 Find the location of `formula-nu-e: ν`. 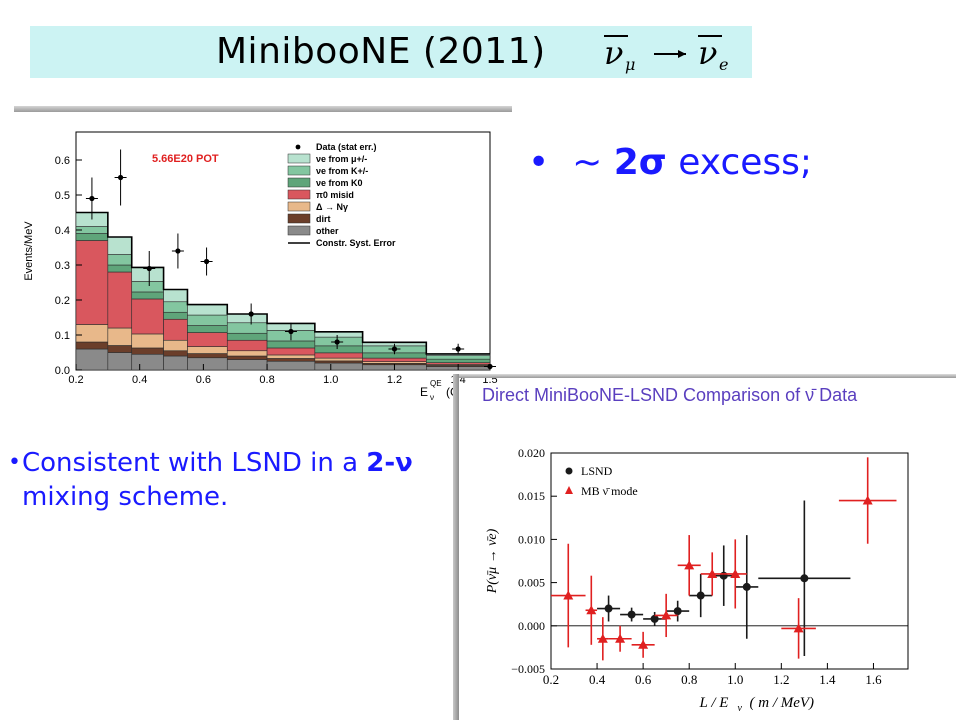

formula-nu-e: ν is located at coordinates (707, 53).